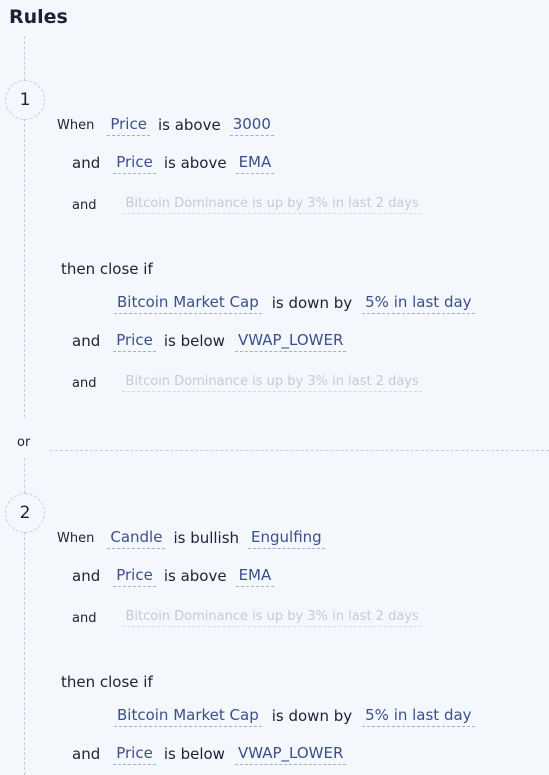 This screenshot has width=549, height=775. I want to click on rule-1-close-row-2: and Price is below VWAP_LOWER, so click(209, 341).